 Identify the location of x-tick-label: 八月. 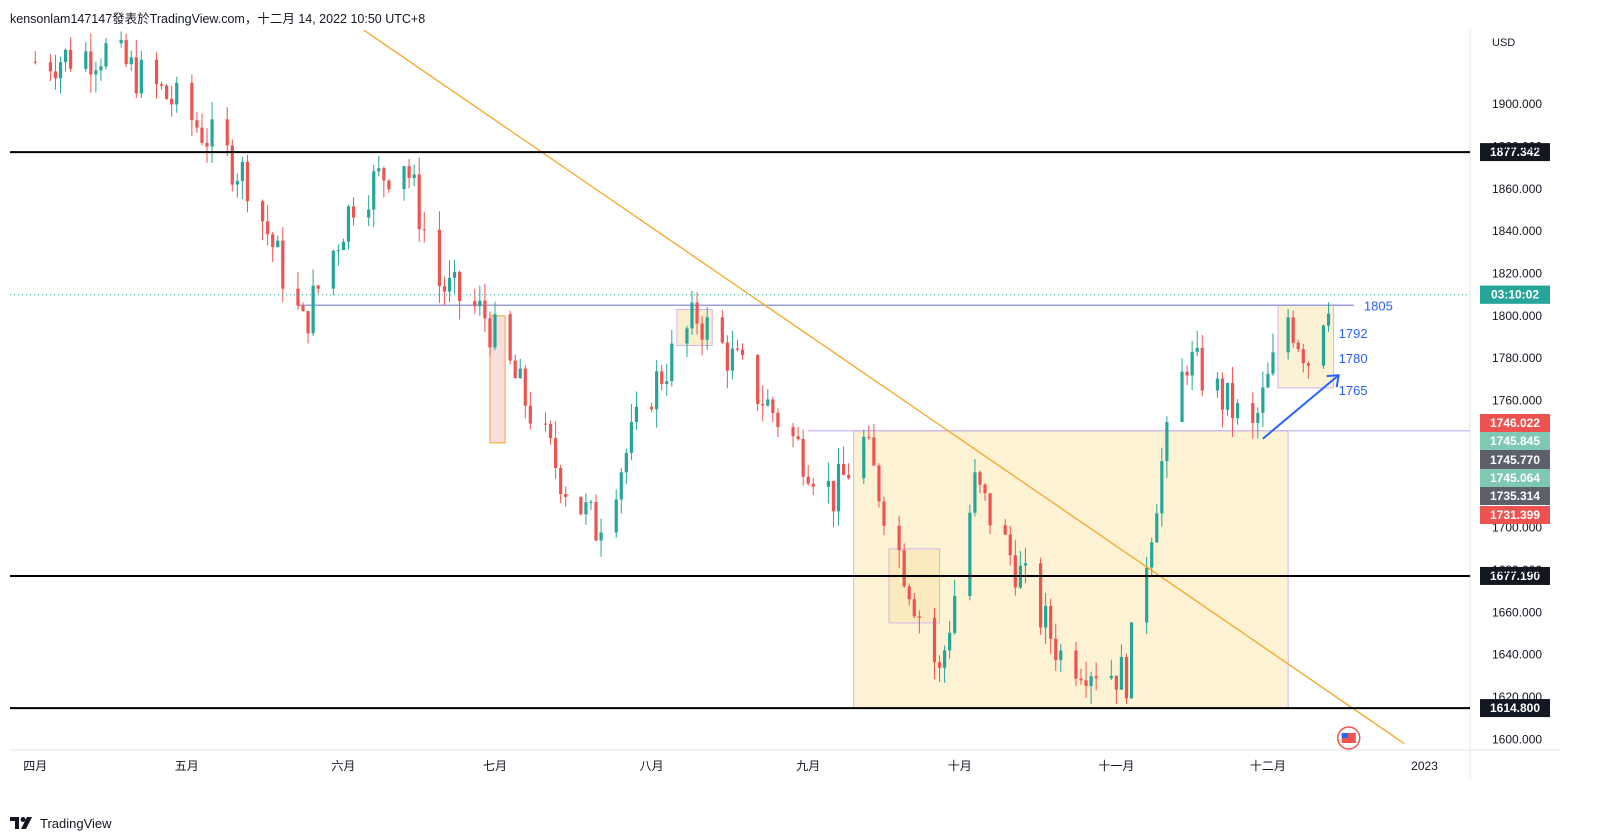
(652, 766).